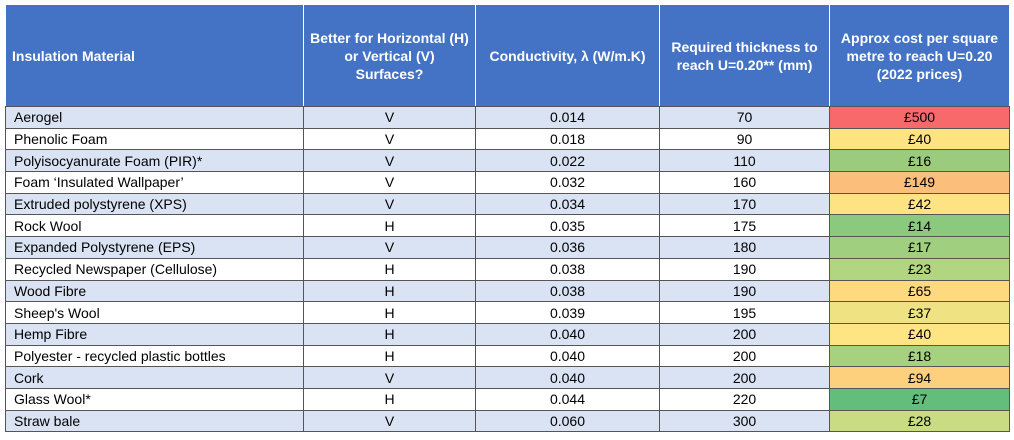 This screenshot has width=1014, height=440. What do you see at coordinates (154, 377) in the screenshot?
I see `material-cell: Cork` at bounding box center [154, 377].